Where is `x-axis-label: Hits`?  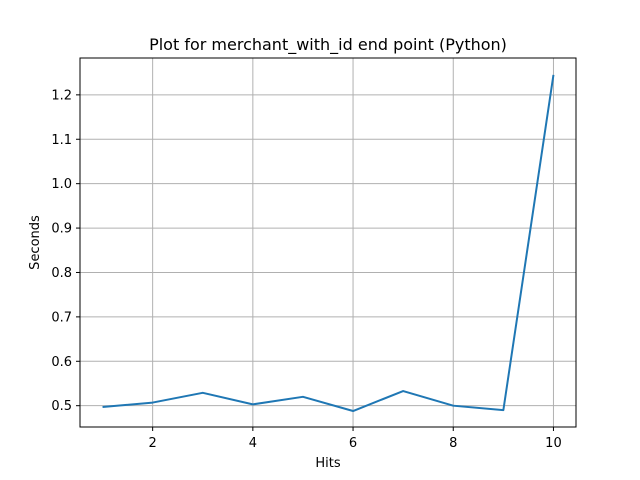
x-axis-label: Hits is located at coordinates (327, 463).